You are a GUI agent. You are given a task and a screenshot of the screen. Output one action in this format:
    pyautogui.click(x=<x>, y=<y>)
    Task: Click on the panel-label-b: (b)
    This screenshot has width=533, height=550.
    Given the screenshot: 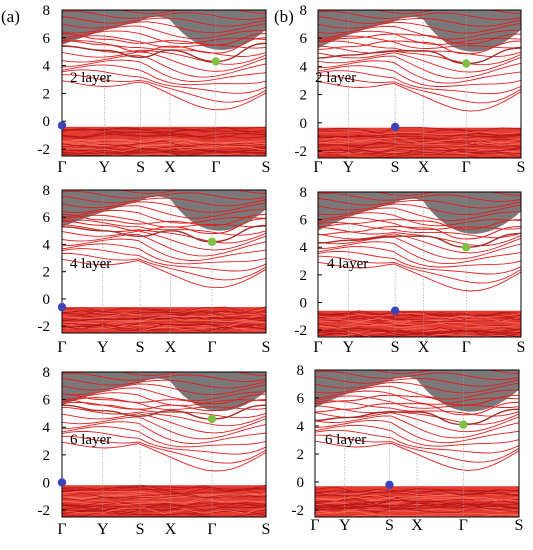 What is the action you would take?
    pyautogui.click(x=284, y=16)
    